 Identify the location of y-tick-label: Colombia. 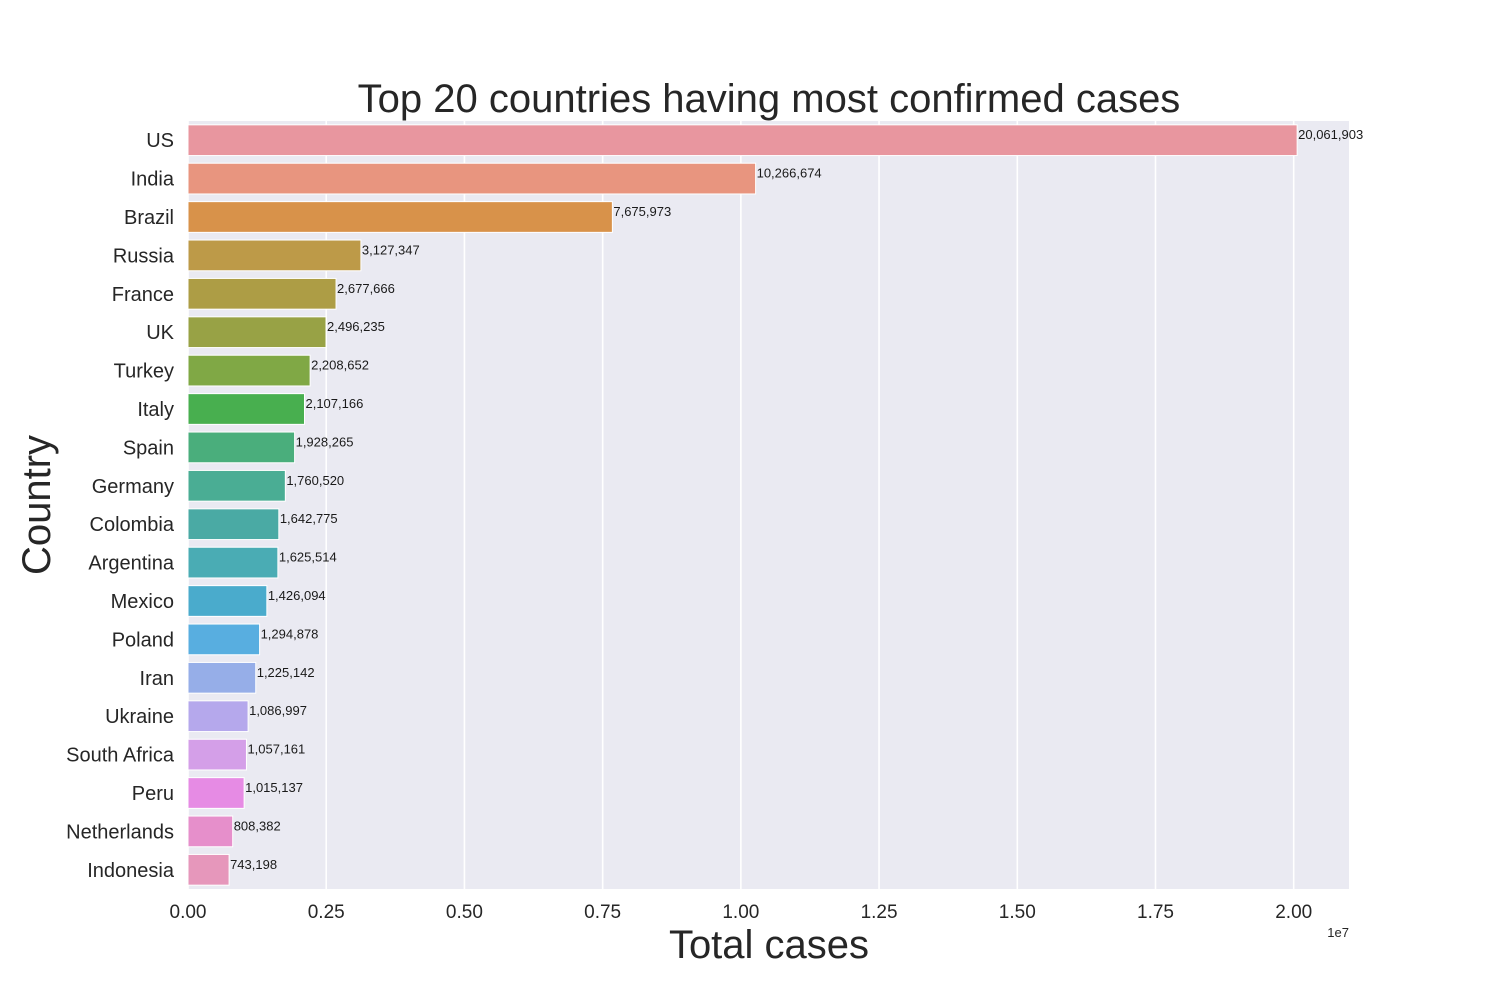
(132, 525).